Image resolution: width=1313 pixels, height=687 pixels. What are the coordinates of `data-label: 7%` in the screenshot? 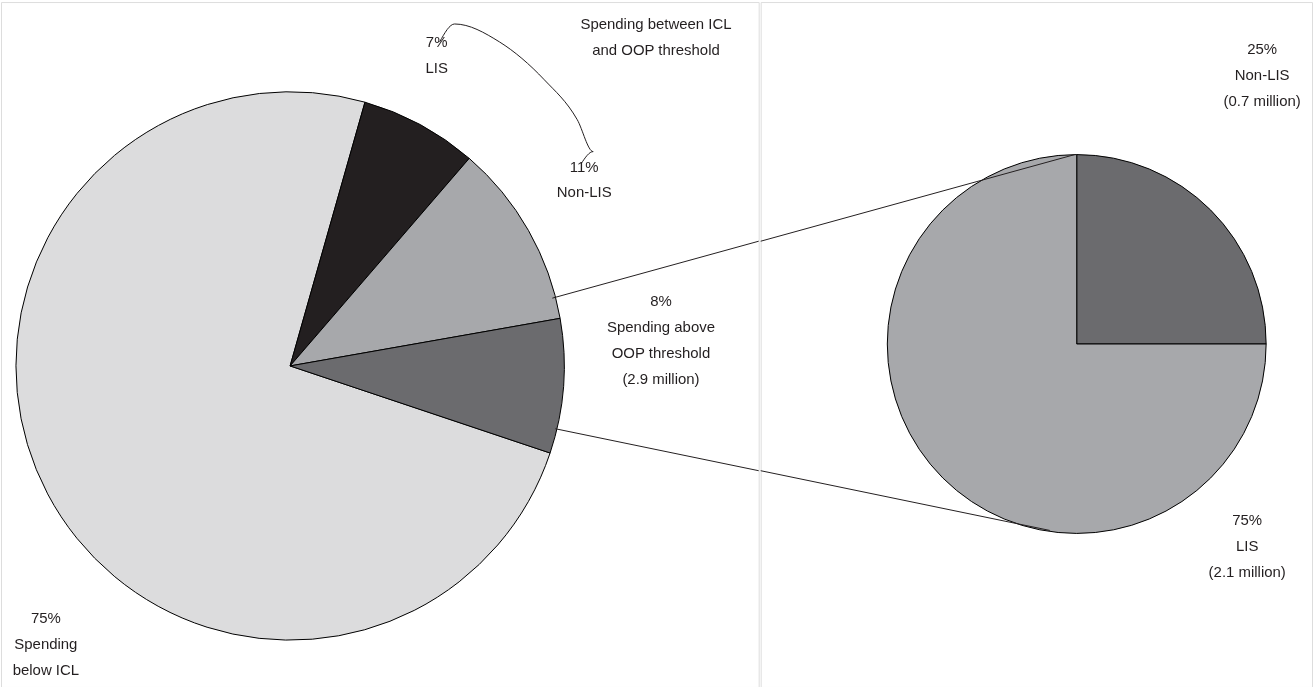 It's located at (436, 41).